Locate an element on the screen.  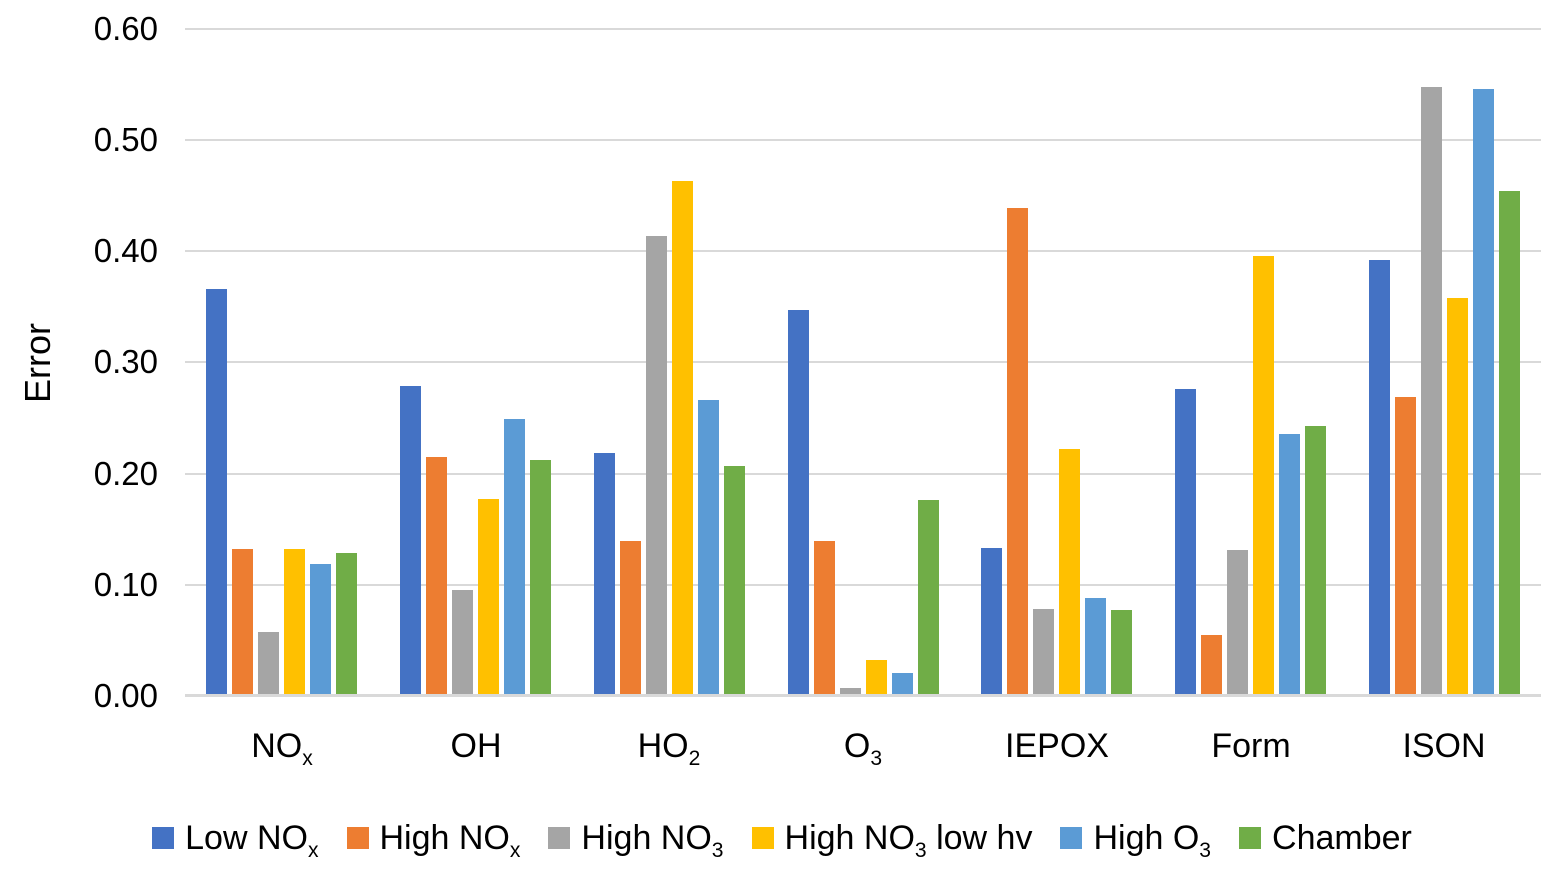
bar-high-no3-nox is located at coordinates (268, 664).